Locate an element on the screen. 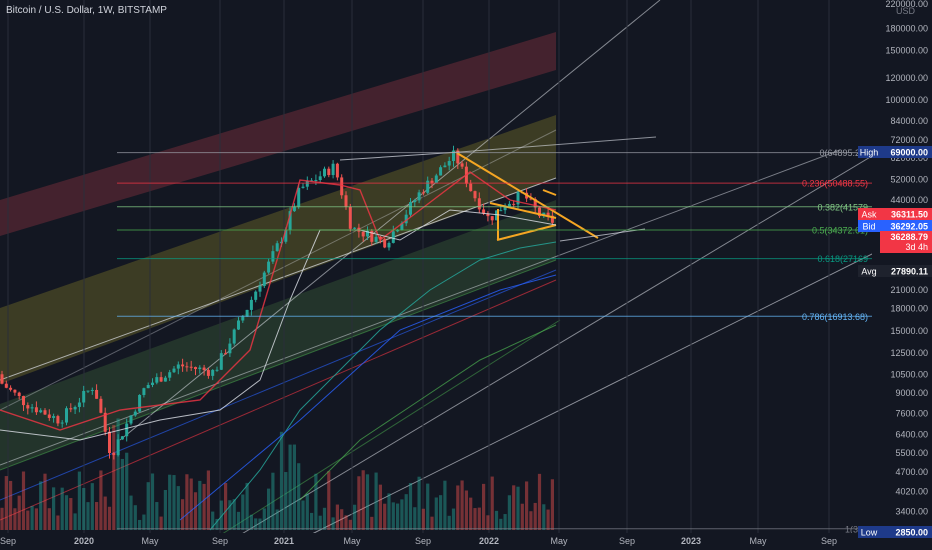 This screenshot has width=932, height=550. price-tick-label: 120000.00 is located at coordinates (906, 78).